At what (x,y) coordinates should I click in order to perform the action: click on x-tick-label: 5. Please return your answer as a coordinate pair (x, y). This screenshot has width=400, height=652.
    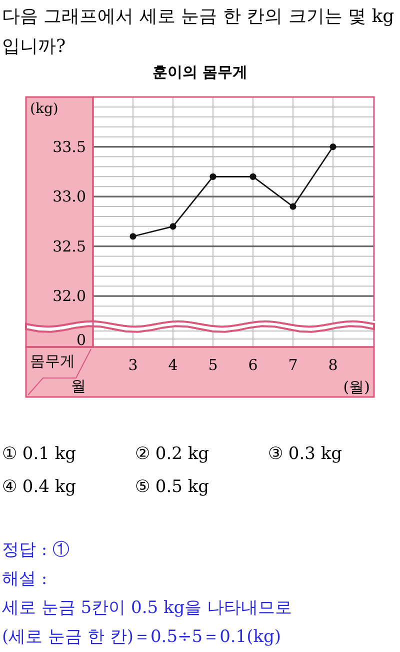
    Looking at the image, I should click on (213, 365).